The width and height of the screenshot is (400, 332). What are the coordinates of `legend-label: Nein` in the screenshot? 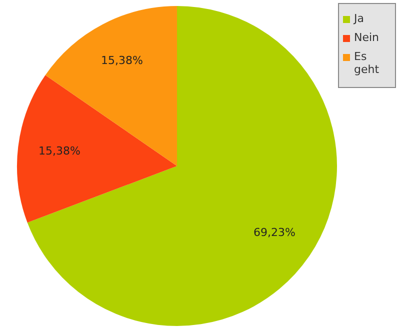 It's located at (367, 37).